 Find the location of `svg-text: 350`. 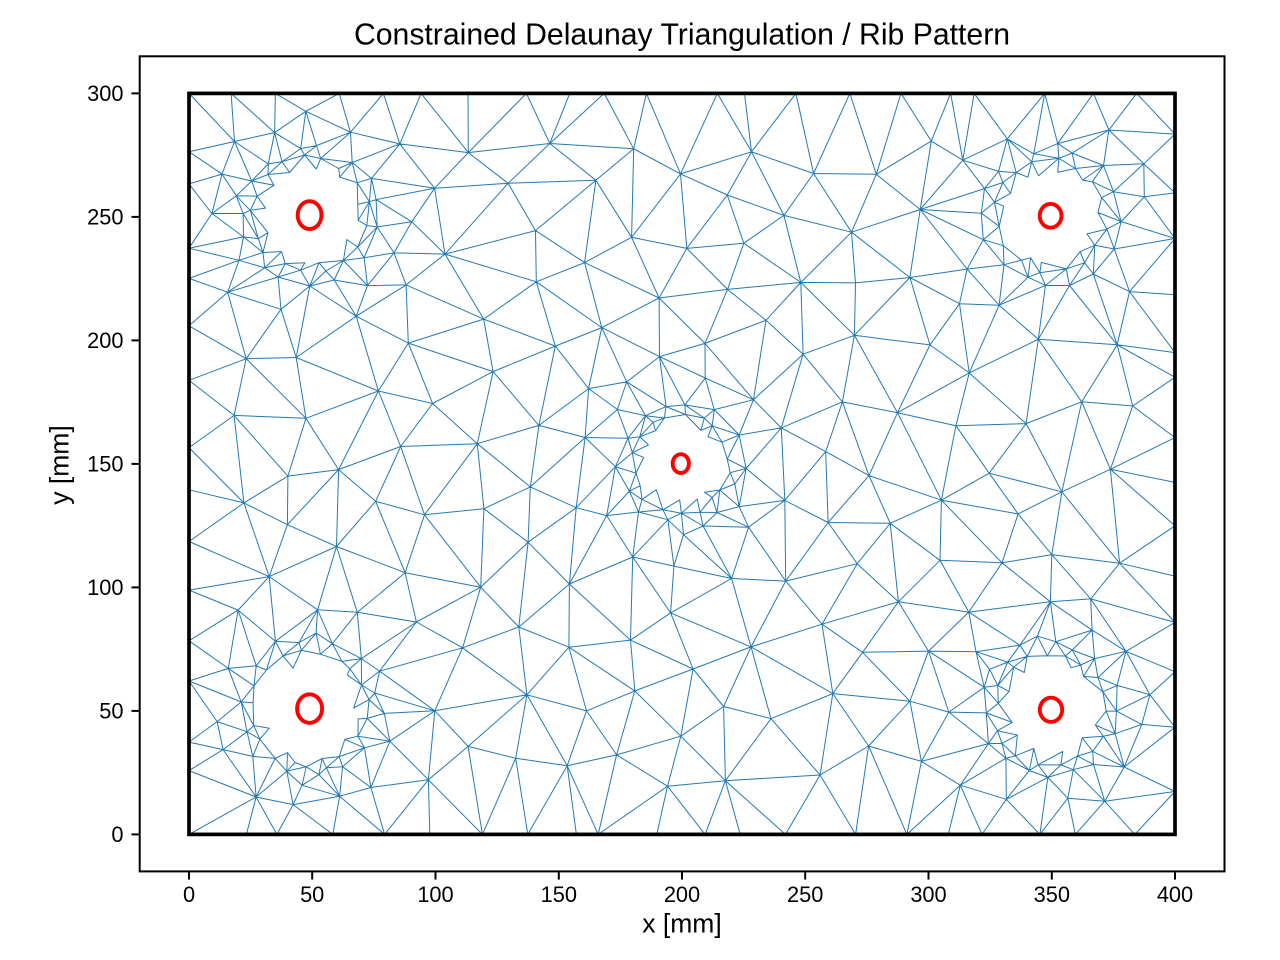

svg-text: 350 is located at coordinates (1052, 894).